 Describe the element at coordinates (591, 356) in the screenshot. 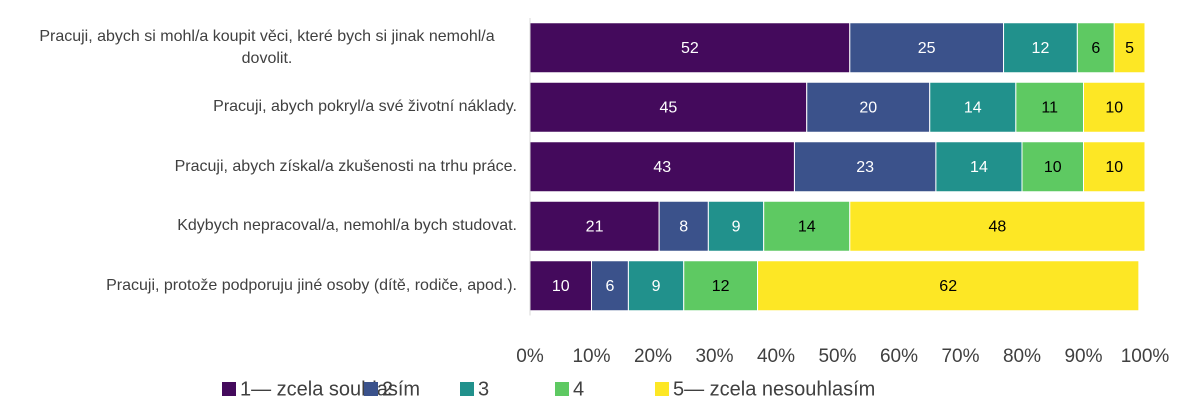

I see `x-tick-label: 10%` at that location.